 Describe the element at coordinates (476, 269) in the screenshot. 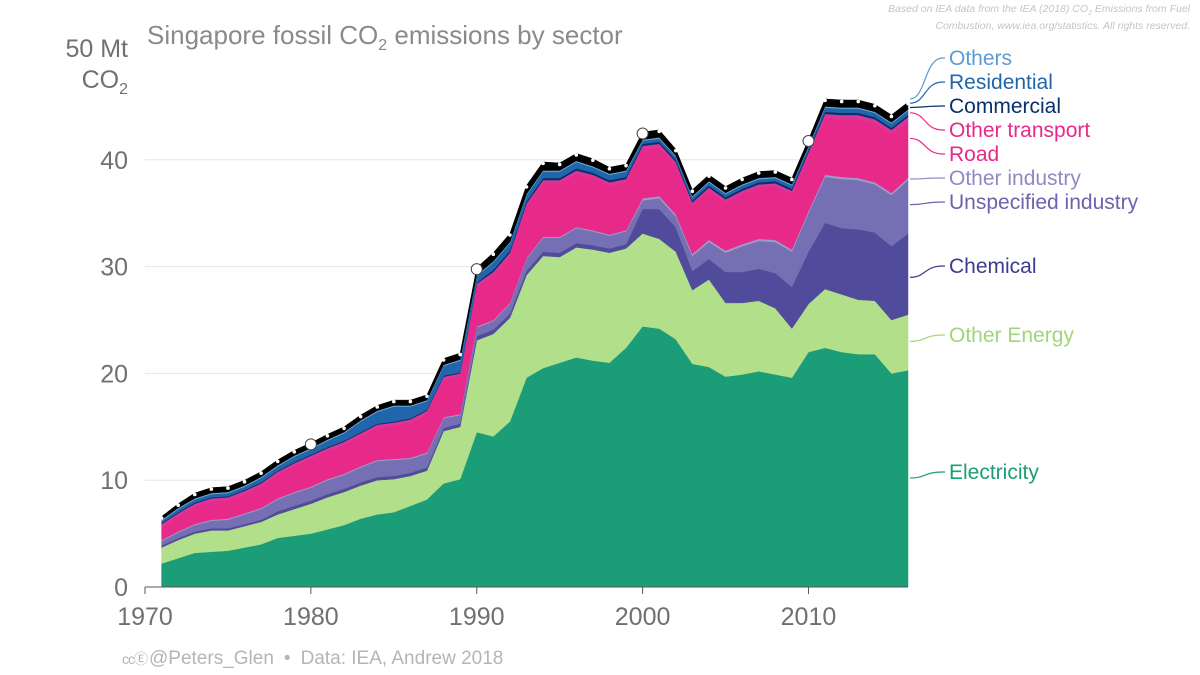

I see `decade-marker-1990` at that location.